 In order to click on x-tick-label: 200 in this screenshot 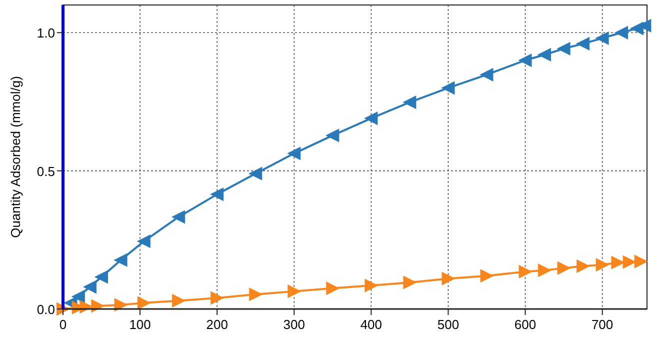, I will do `click(217, 324)`.